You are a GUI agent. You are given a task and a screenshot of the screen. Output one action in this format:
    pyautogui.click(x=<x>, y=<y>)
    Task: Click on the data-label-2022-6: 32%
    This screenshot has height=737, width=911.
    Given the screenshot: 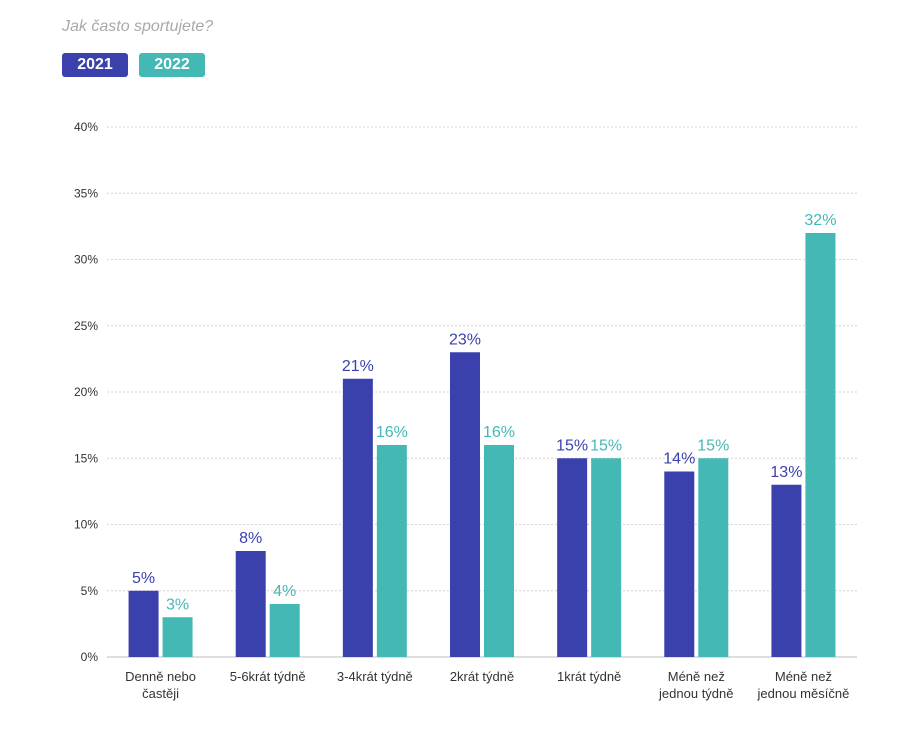 What is the action you would take?
    pyautogui.click(x=820, y=220)
    